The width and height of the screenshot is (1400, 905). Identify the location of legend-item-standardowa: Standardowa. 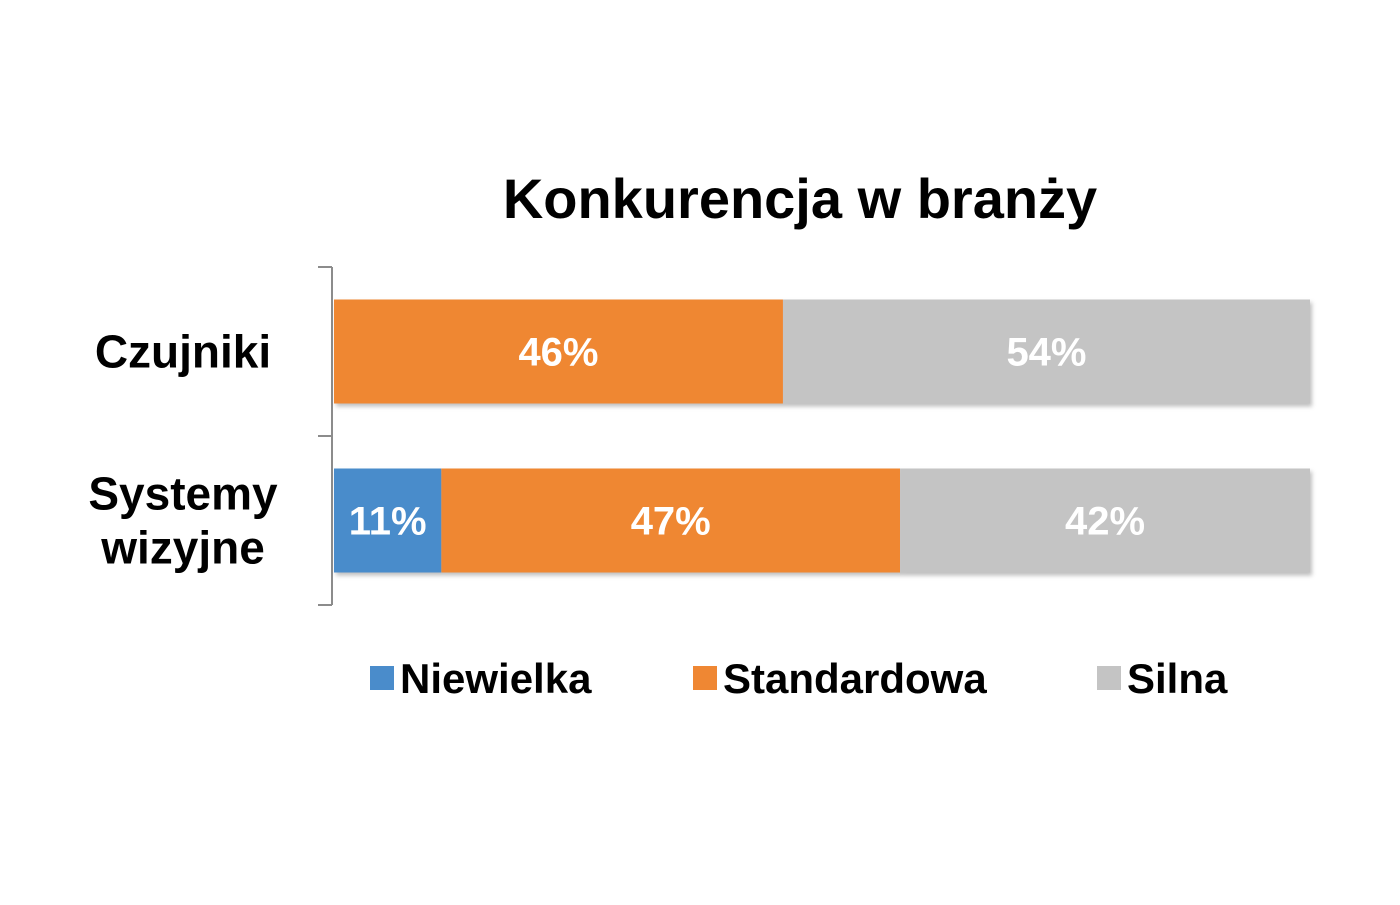
(840, 678).